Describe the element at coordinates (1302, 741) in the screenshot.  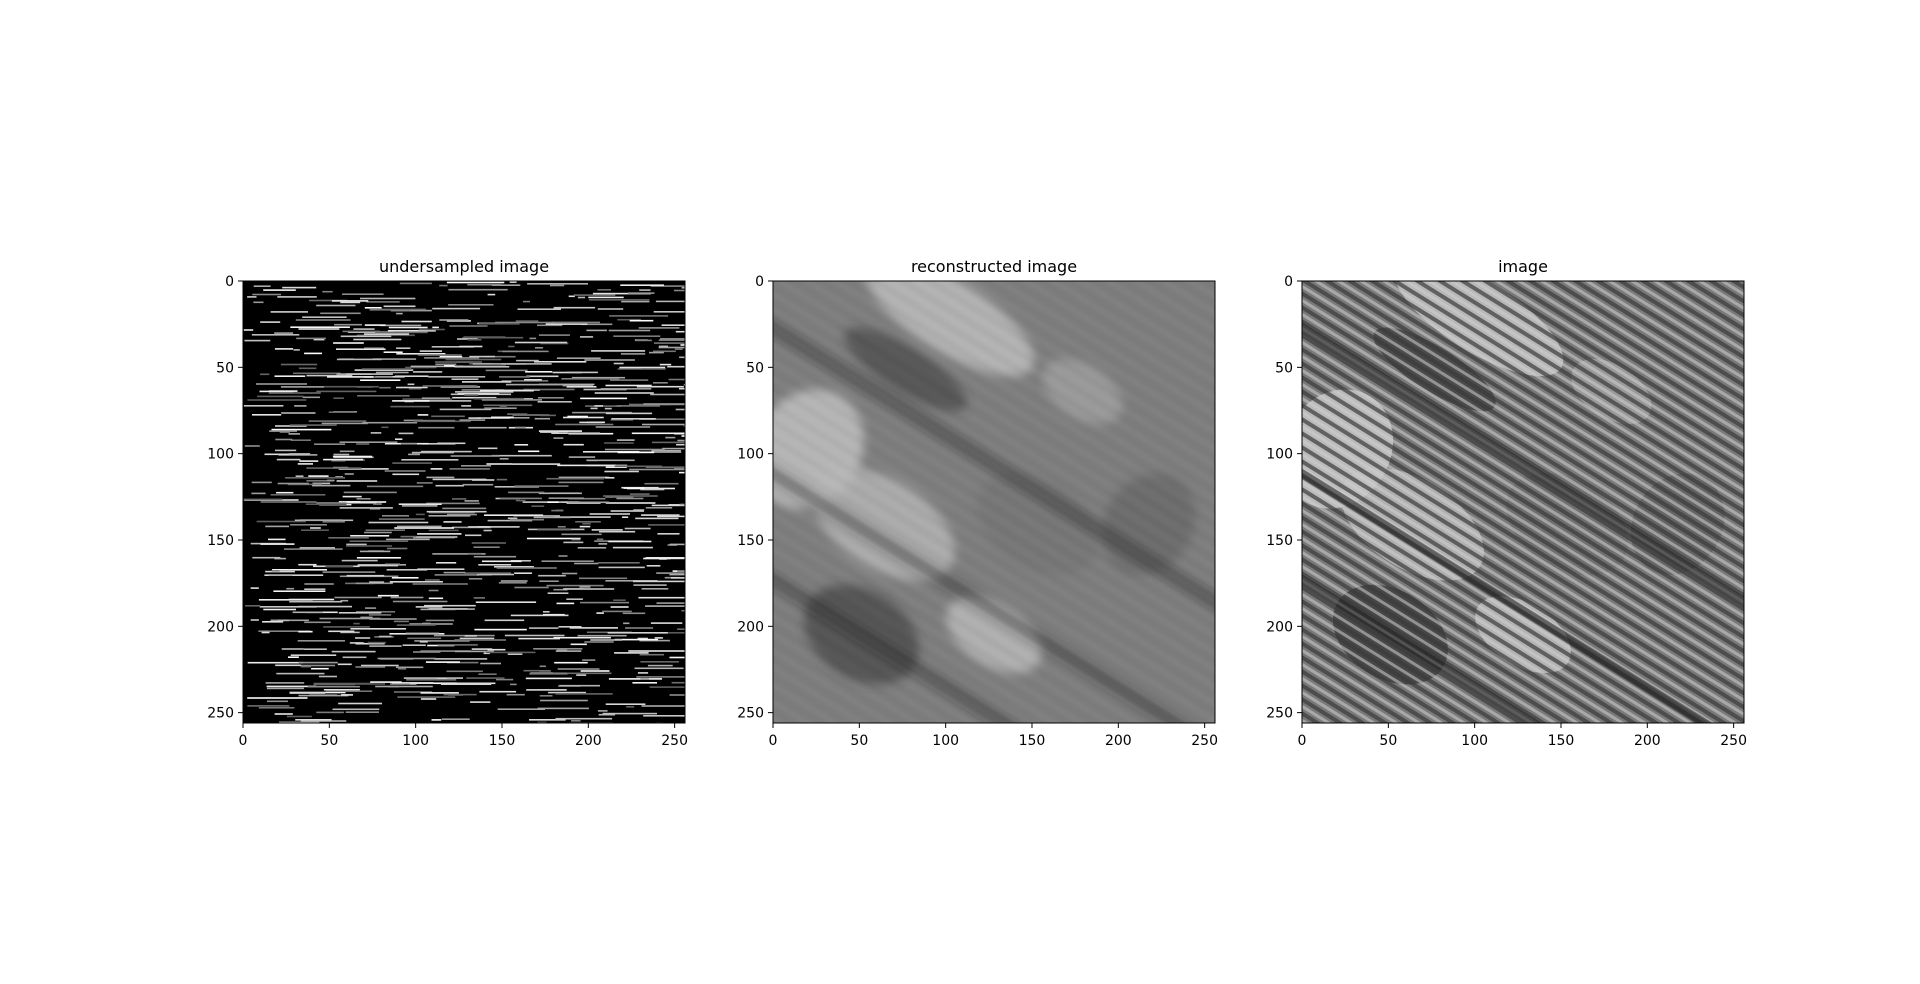
I see `x-tick-label: 0` at that location.